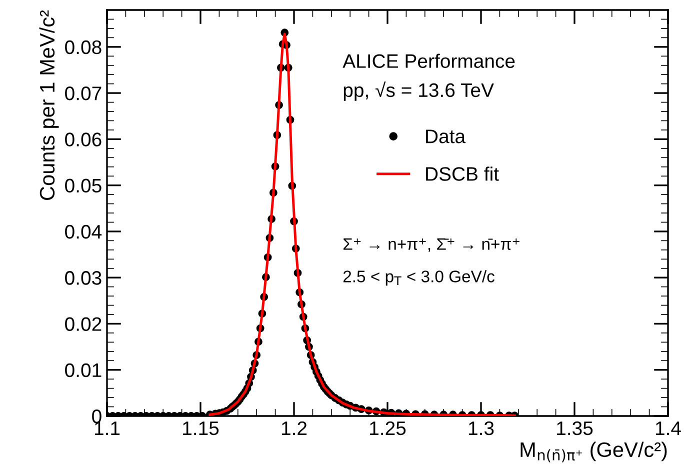  I want to click on annotation: 2.5 < p$_{T}$ < 3.0 GeV/c, so click(418, 278).